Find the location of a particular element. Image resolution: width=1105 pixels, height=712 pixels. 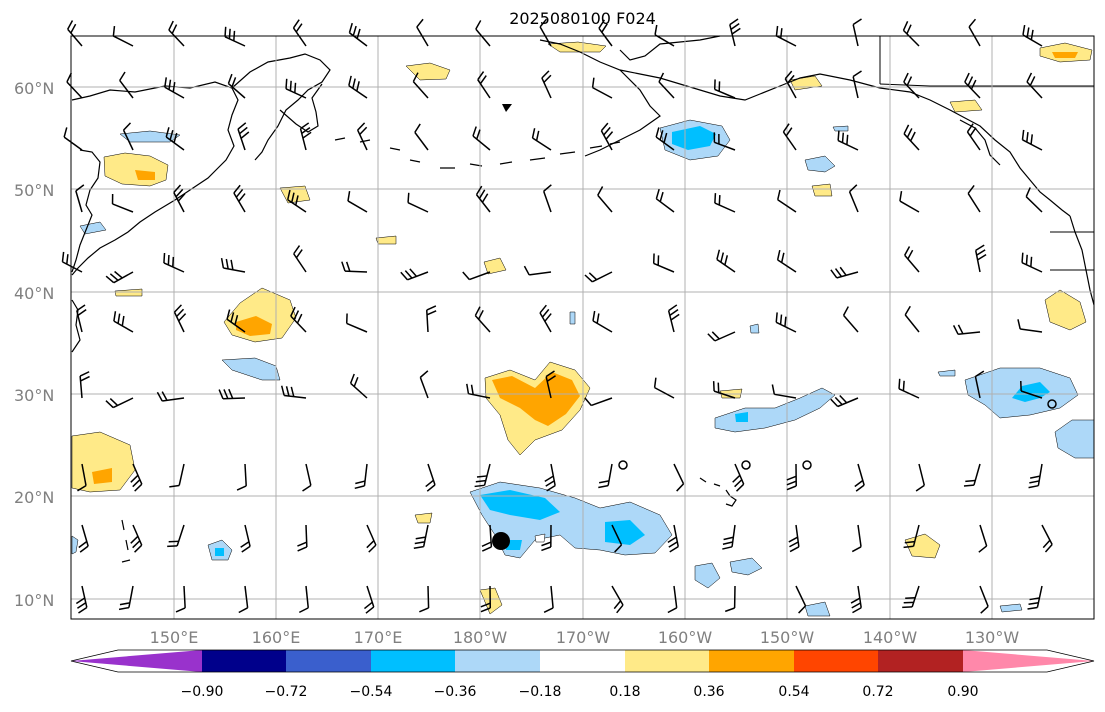

lon-label: 150°W is located at coordinates (787, 637).